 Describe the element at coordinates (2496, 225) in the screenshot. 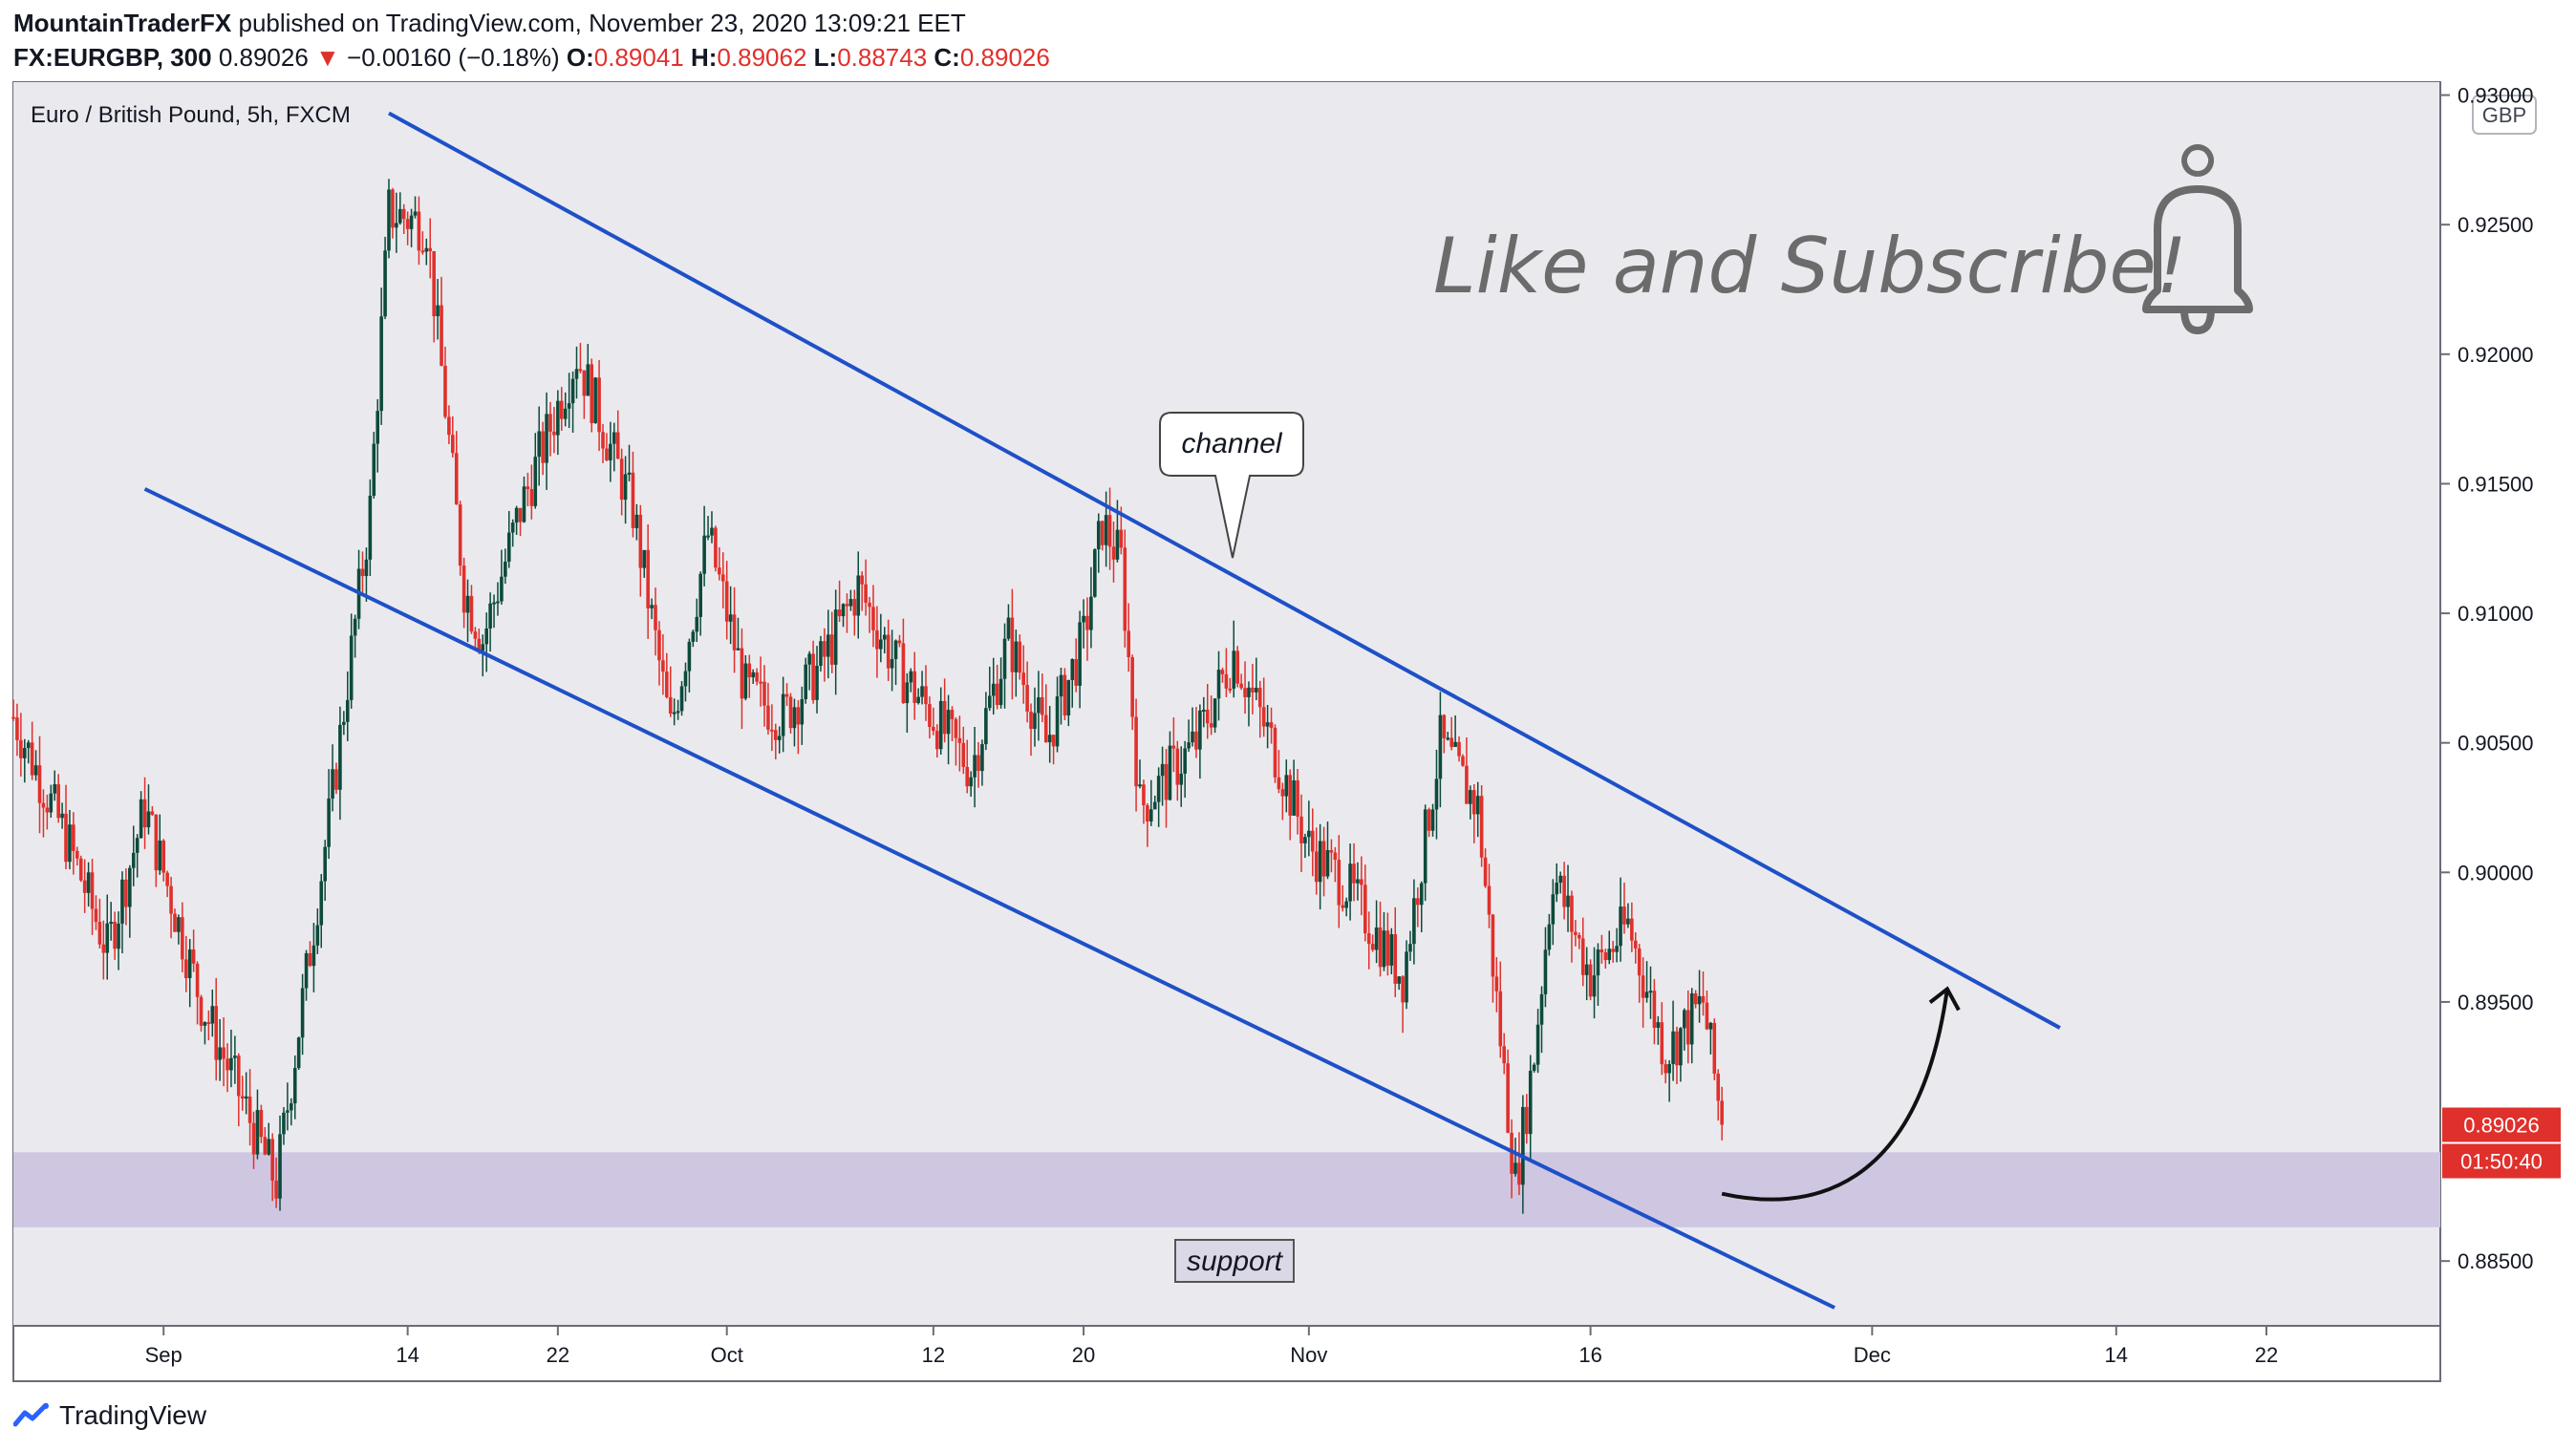

I see `price-tick-label: 0.92500` at that location.